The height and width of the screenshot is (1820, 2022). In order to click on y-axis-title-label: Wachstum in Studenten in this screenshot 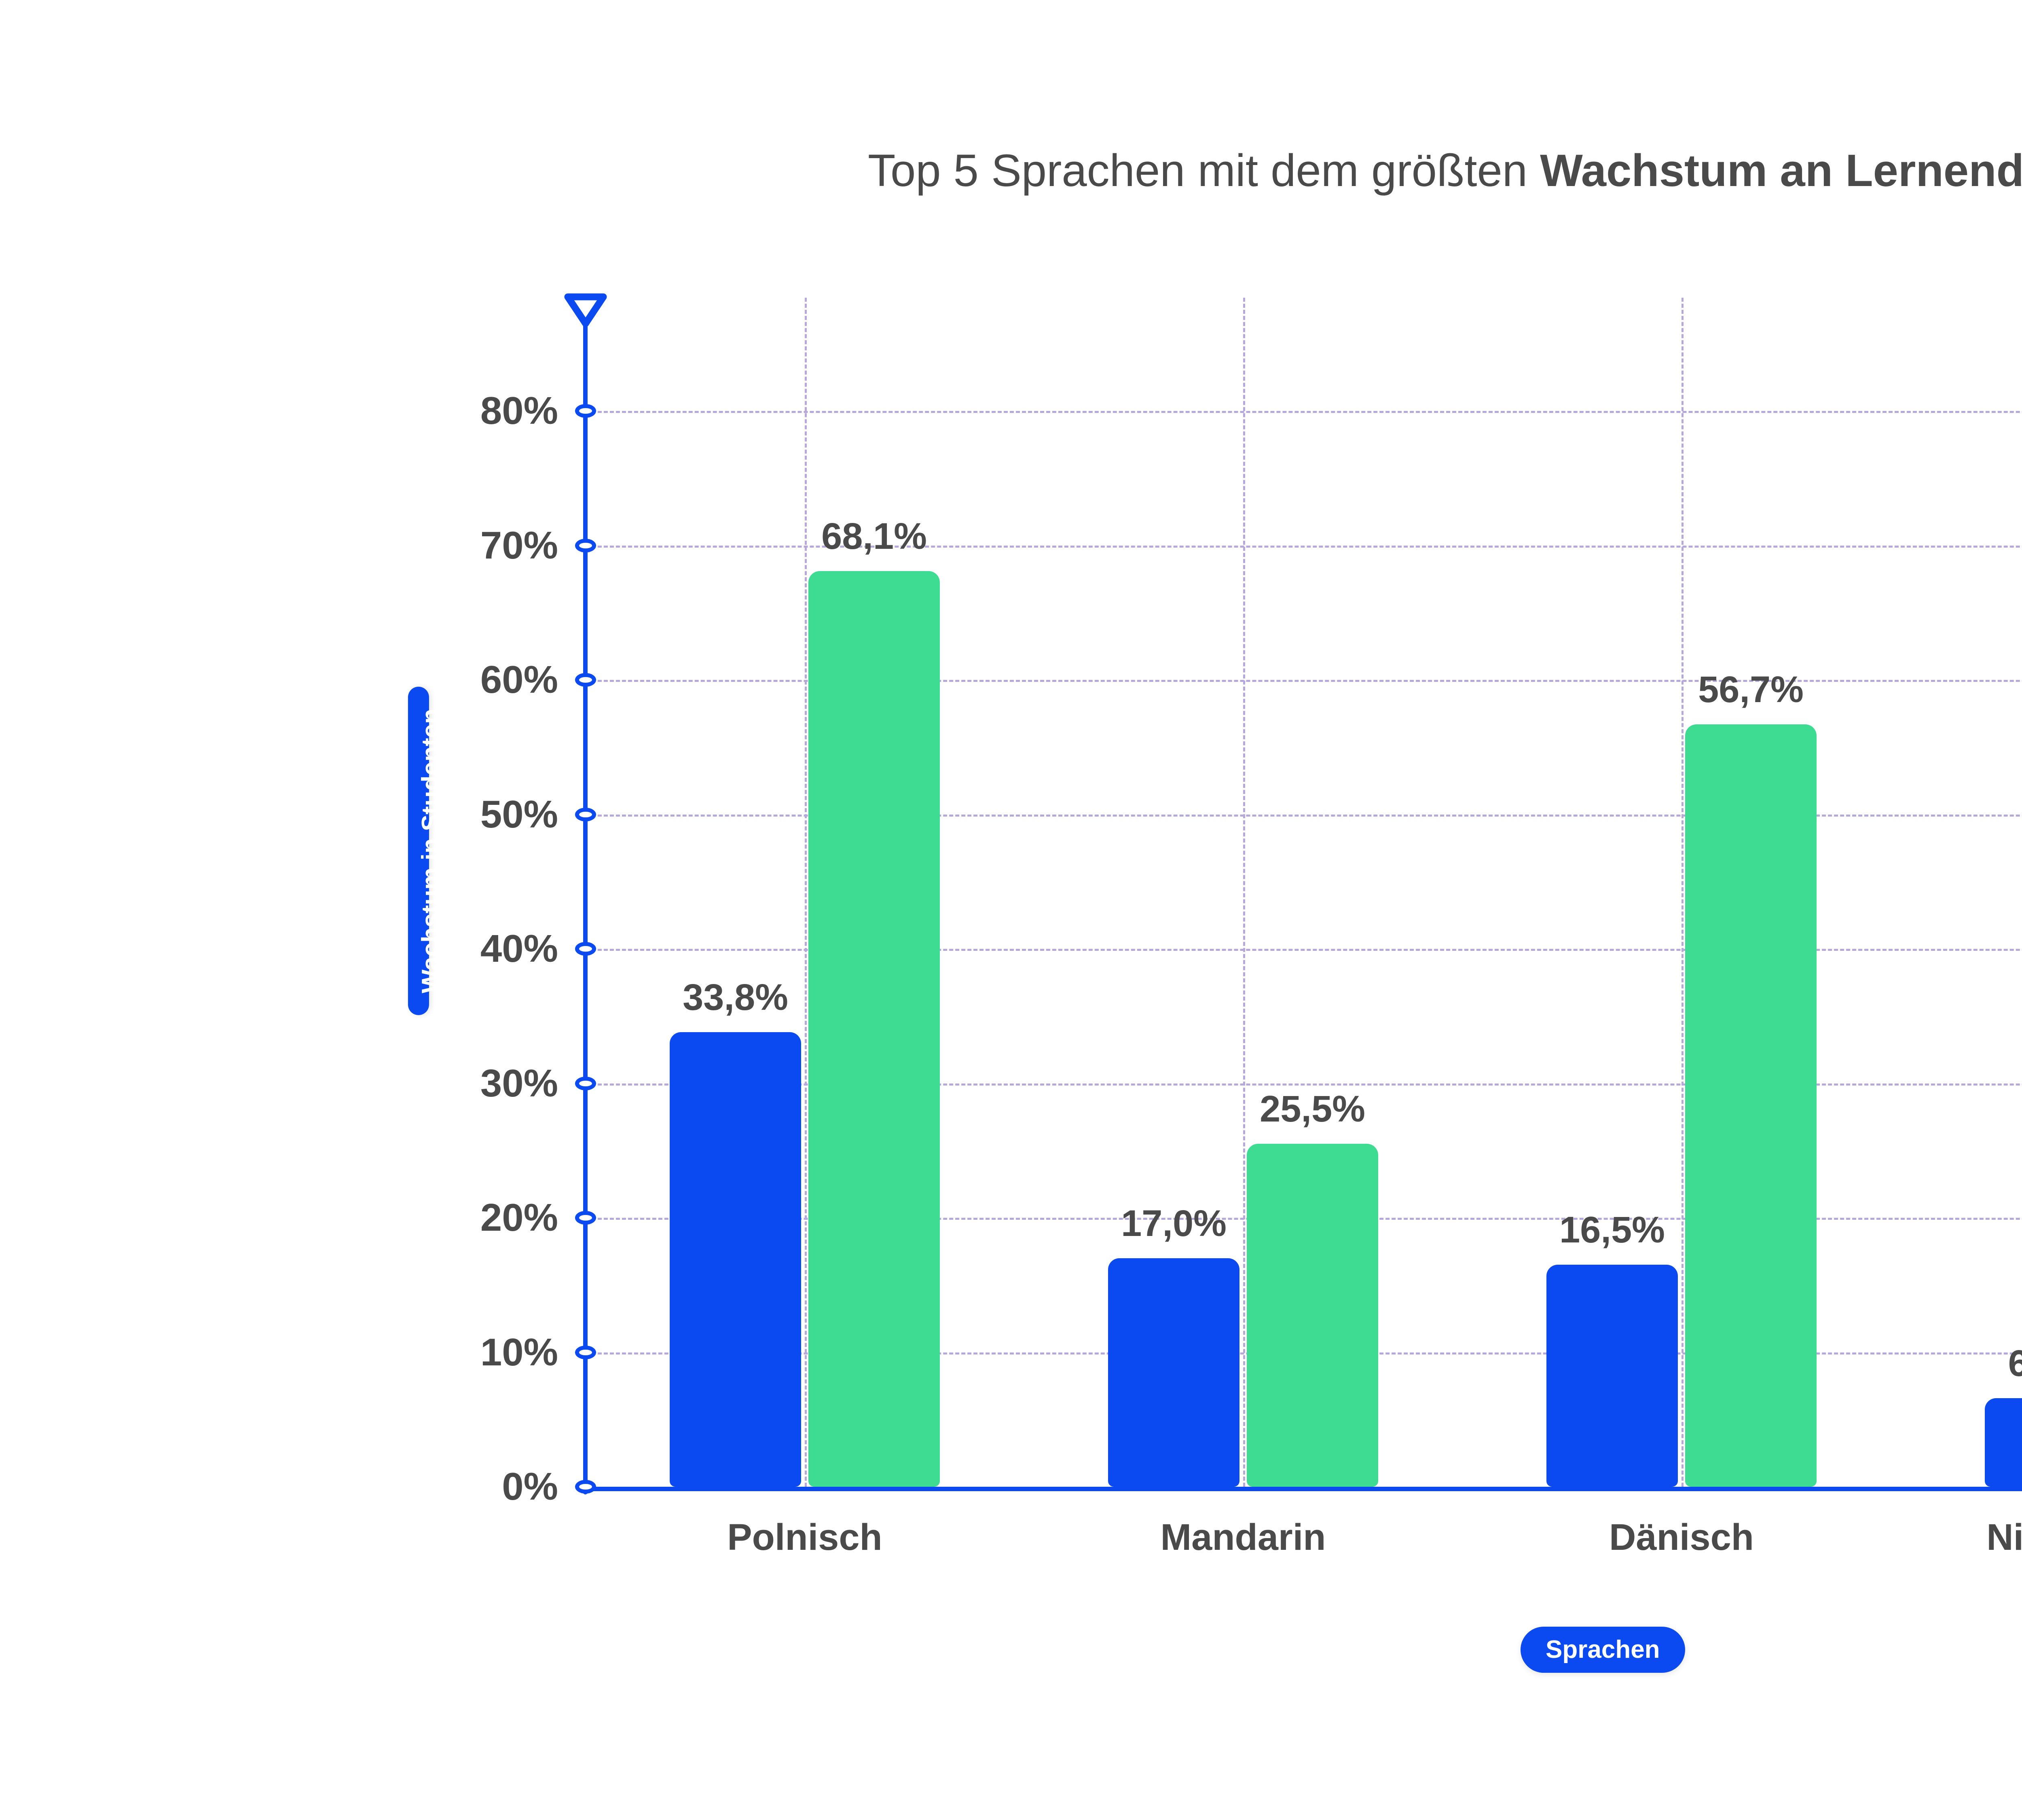, I will do `click(426, 851)`.